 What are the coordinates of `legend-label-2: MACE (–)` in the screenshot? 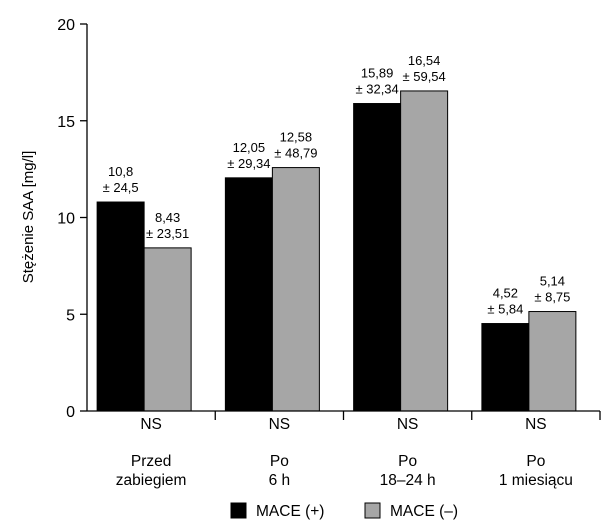 It's located at (424, 511).